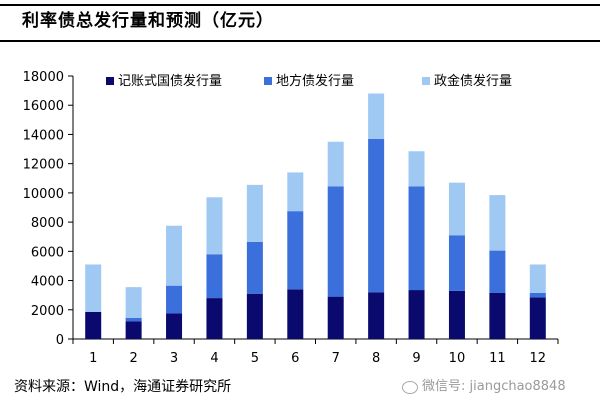 Image resolution: width=600 pixels, height=402 pixels. What do you see at coordinates (255, 358) in the screenshot?
I see `x-tick-label: 5` at bounding box center [255, 358].